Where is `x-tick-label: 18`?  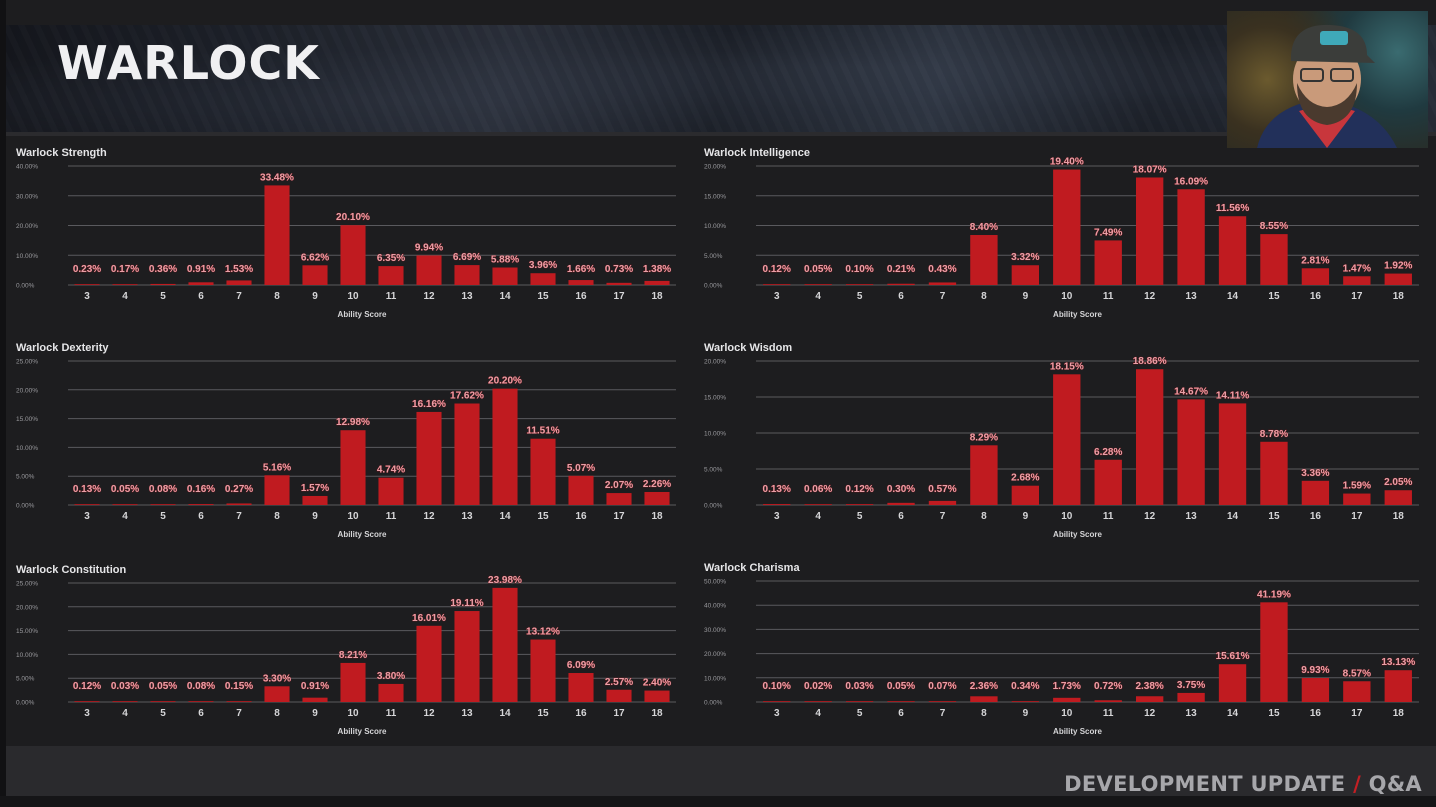 x-tick-label: 18 is located at coordinates (1399, 516).